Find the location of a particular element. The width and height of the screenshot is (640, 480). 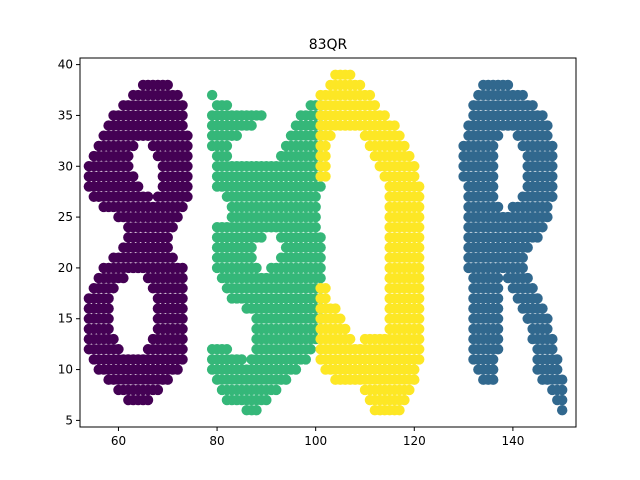

x-tick-label: 100 is located at coordinates (315, 441).